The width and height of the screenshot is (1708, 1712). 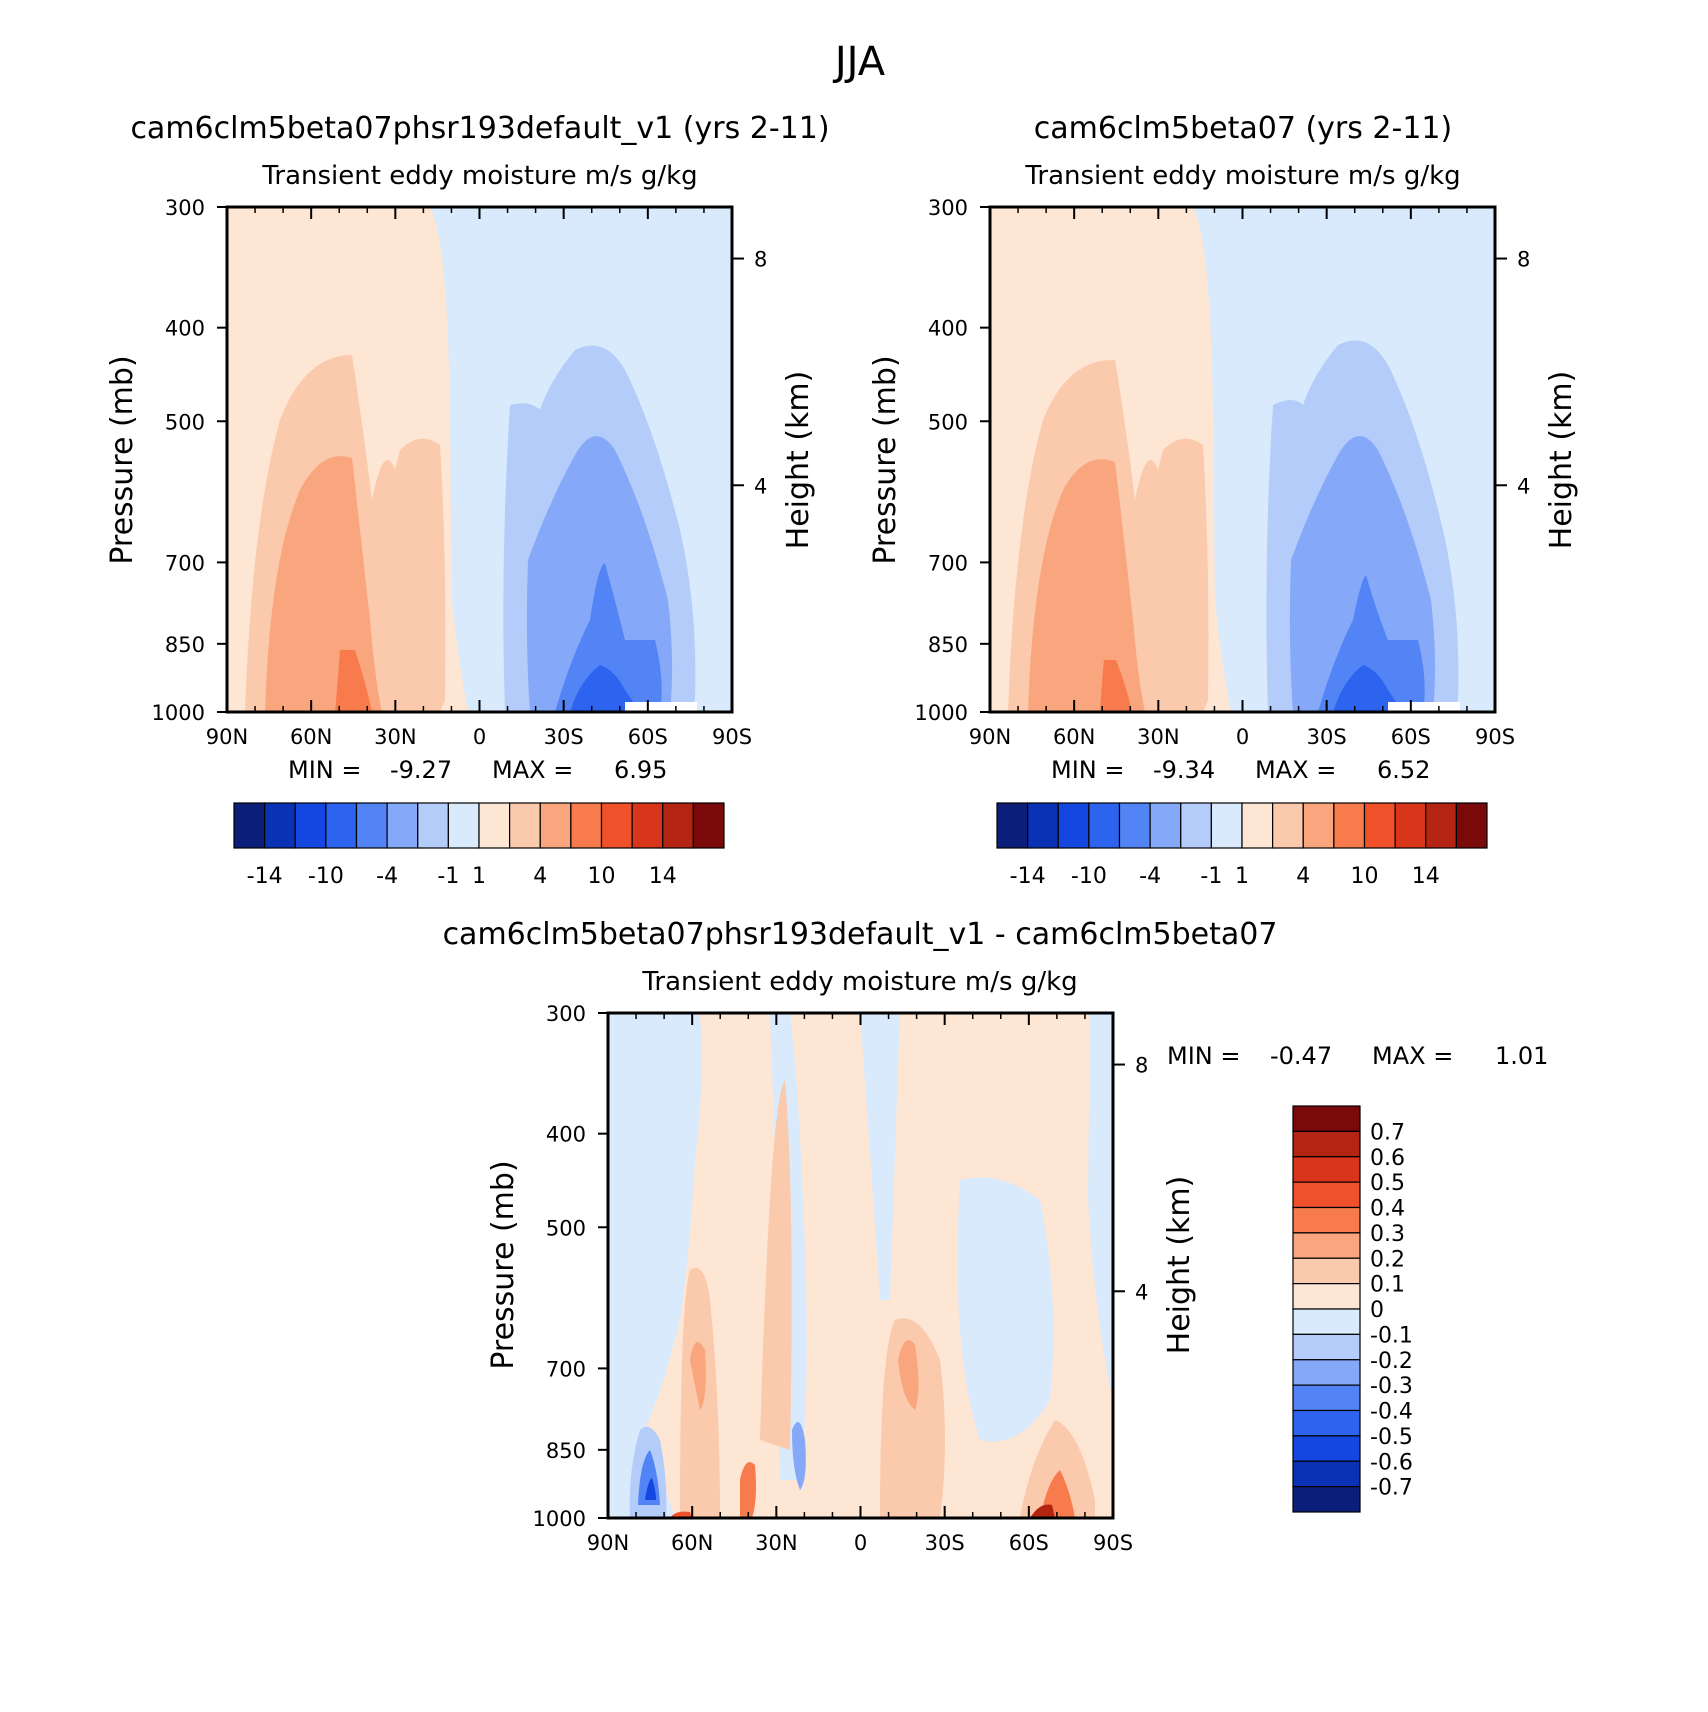 What do you see at coordinates (326, 876) in the screenshot?
I see `panel-1-colorbar-label: -10` at bounding box center [326, 876].